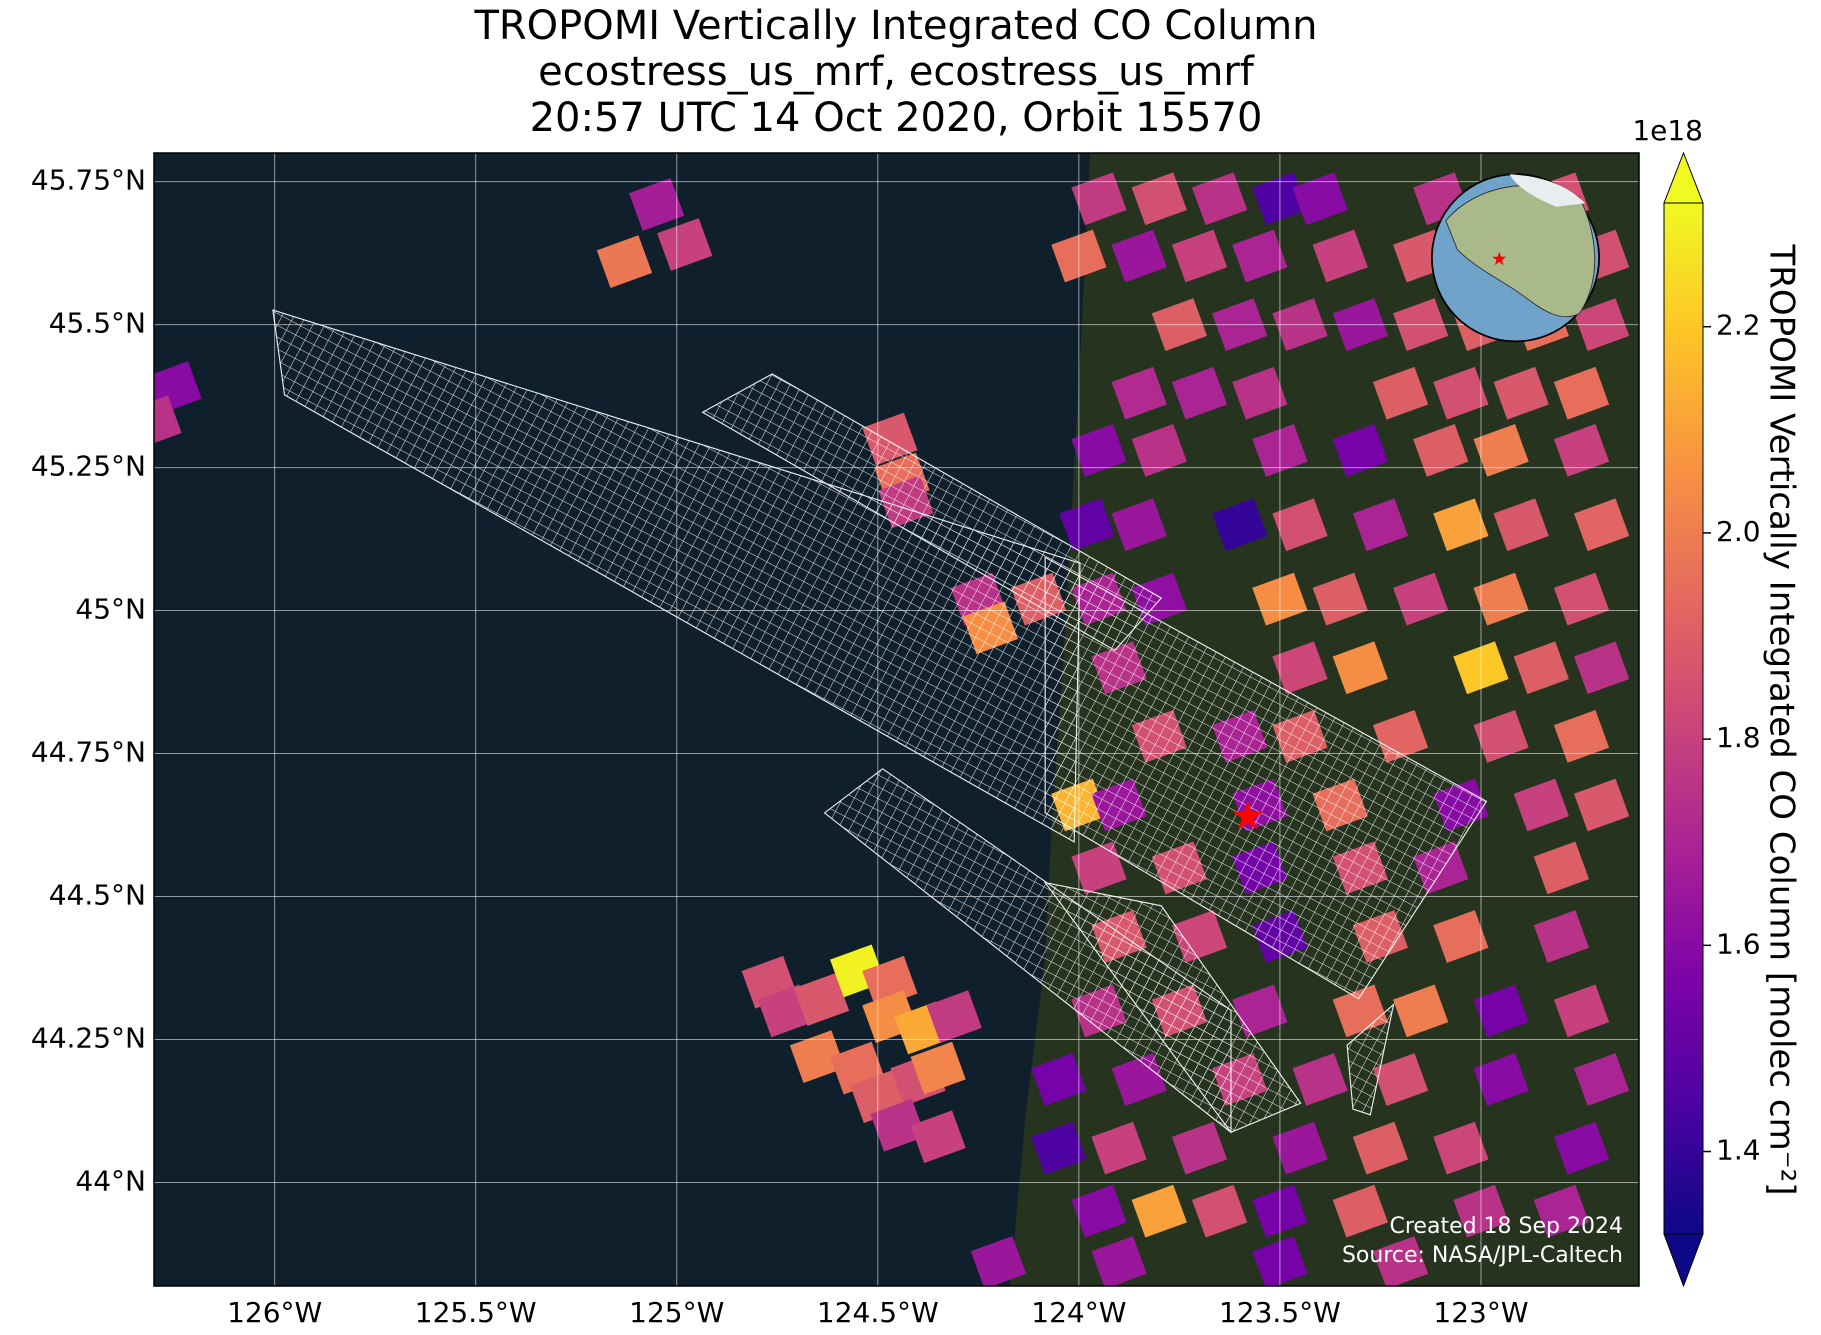  I want to click on x-tick-label: 126°W, so click(274, 1312).